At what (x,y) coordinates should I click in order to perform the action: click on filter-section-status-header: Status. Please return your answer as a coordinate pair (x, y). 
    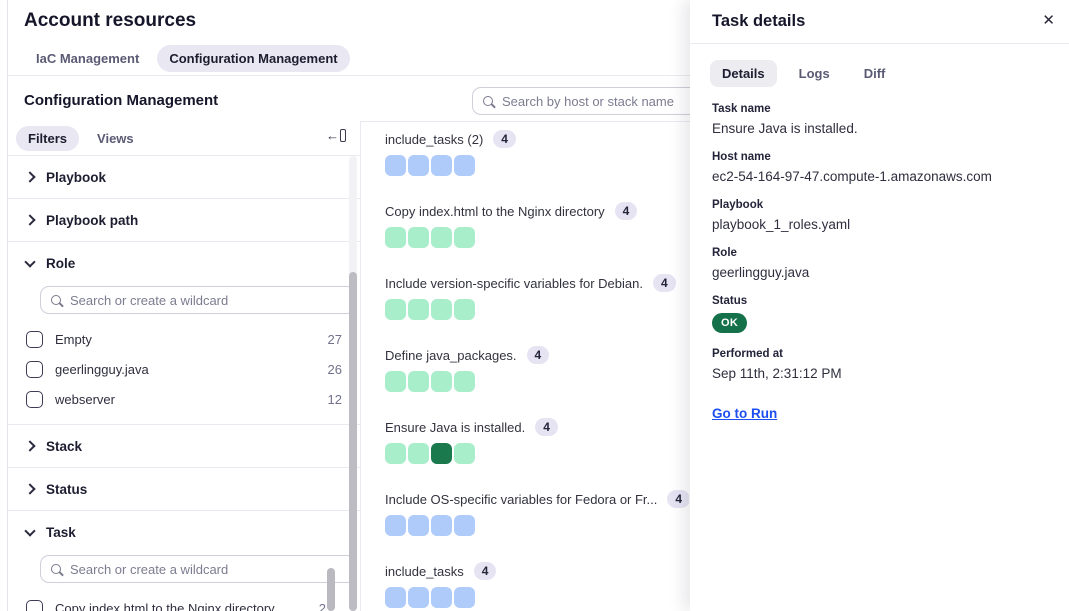
    Looking at the image, I should click on (184, 489).